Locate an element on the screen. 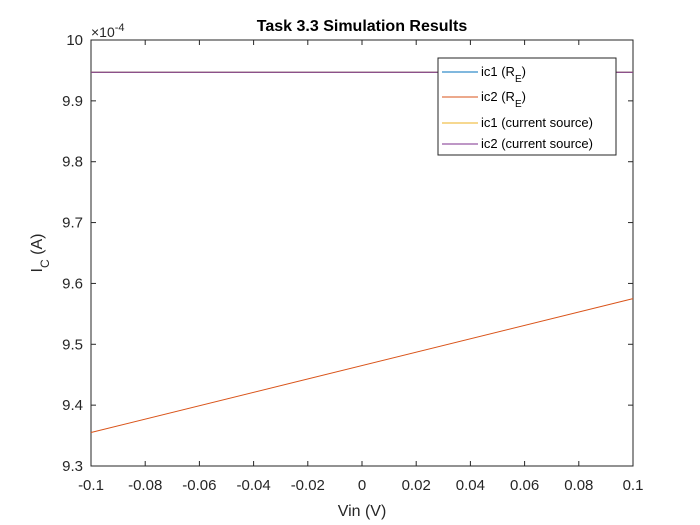 This screenshot has height=525, width=700. legend-box is located at coordinates (527, 106).